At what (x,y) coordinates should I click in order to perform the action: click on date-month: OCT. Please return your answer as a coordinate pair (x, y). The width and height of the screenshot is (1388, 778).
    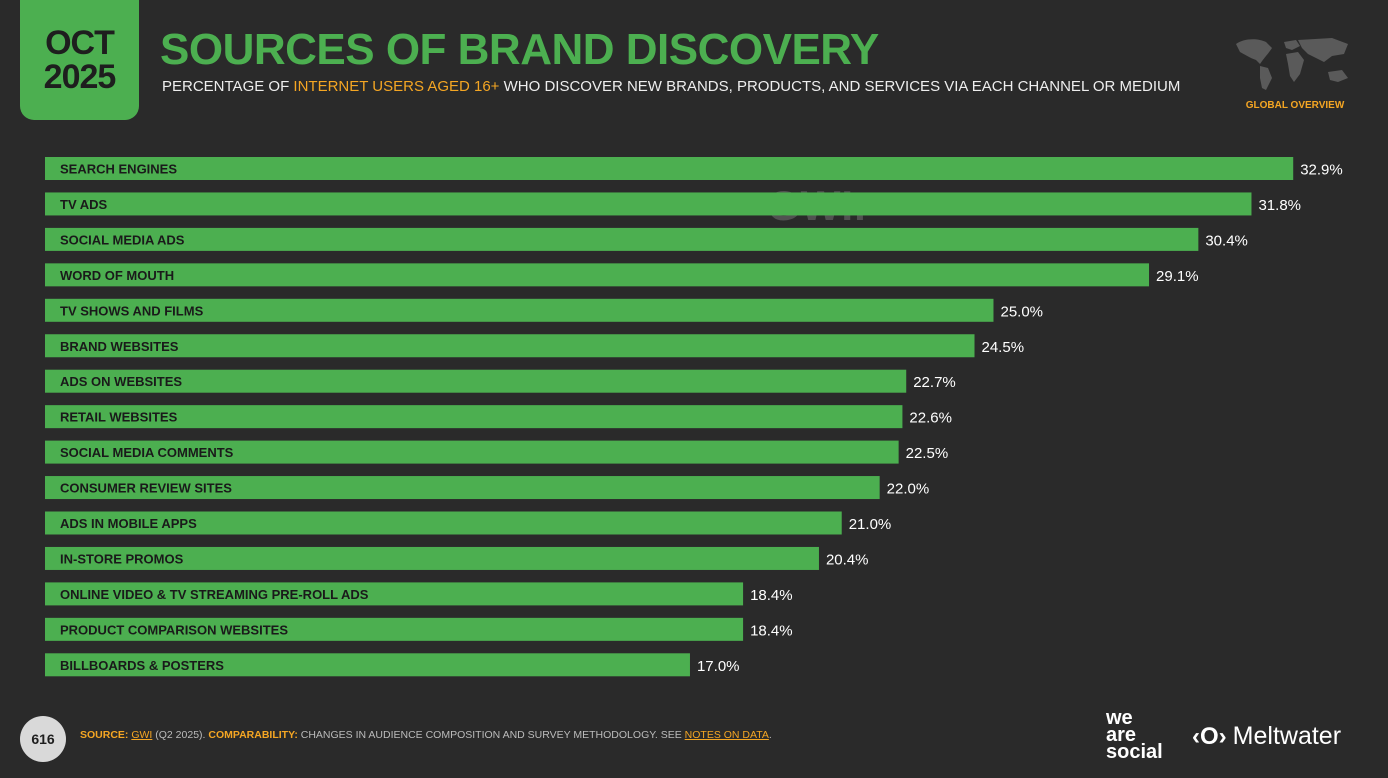
    Looking at the image, I should click on (80, 43).